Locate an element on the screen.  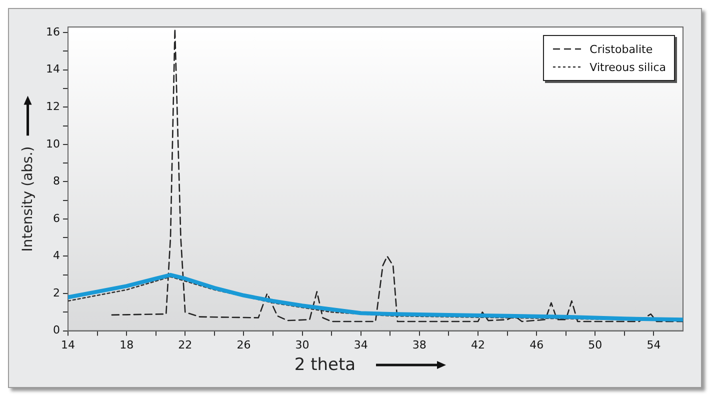
y-tick-label: 6 is located at coordinates (56, 218).